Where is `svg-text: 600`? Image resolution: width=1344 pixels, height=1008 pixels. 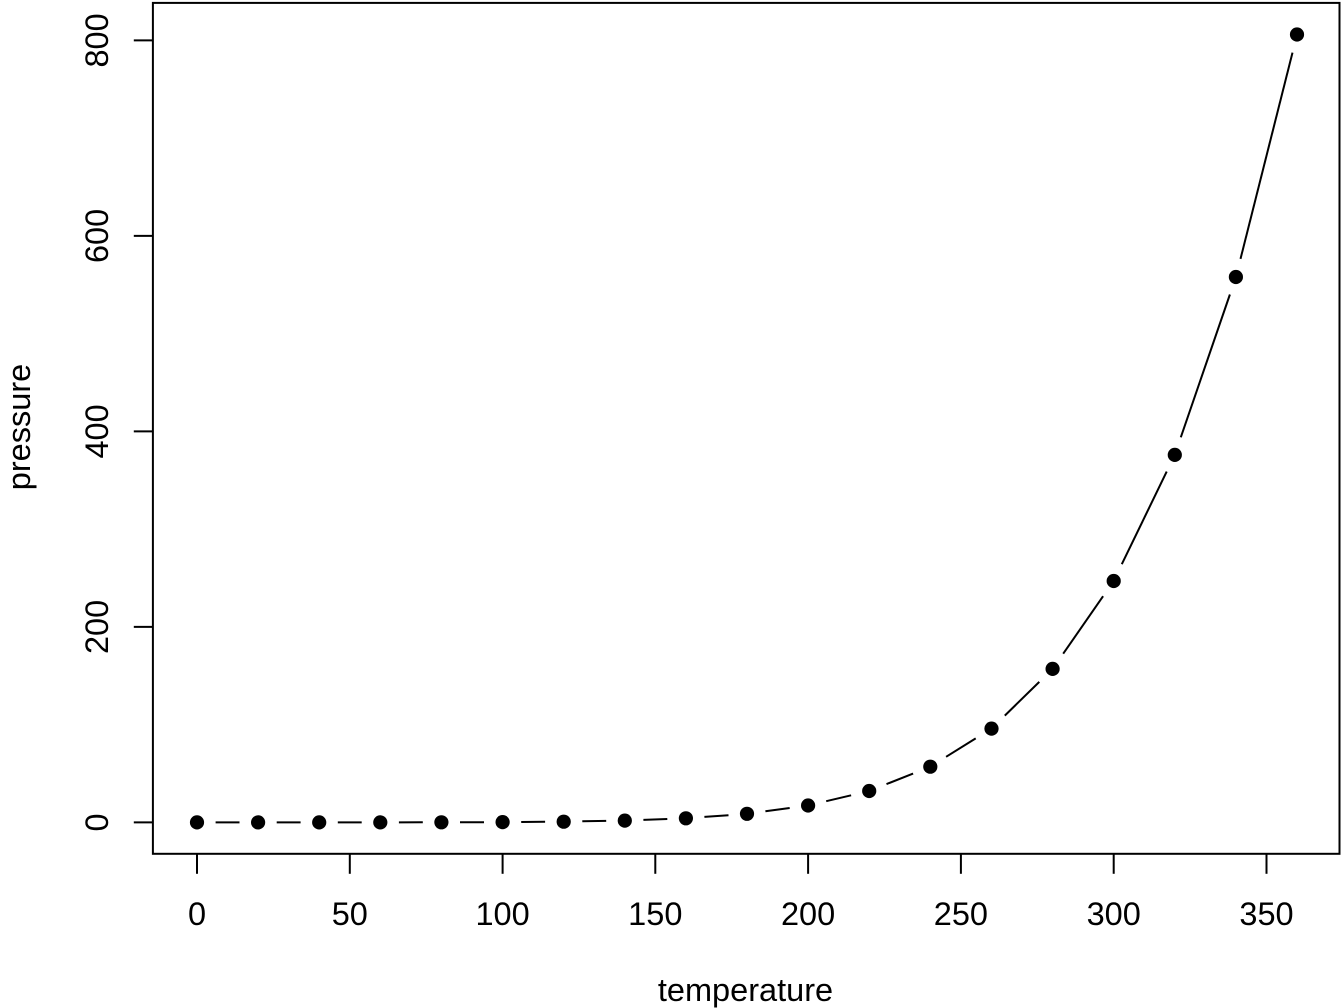
svg-text: 600 is located at coordinates (97, 236).